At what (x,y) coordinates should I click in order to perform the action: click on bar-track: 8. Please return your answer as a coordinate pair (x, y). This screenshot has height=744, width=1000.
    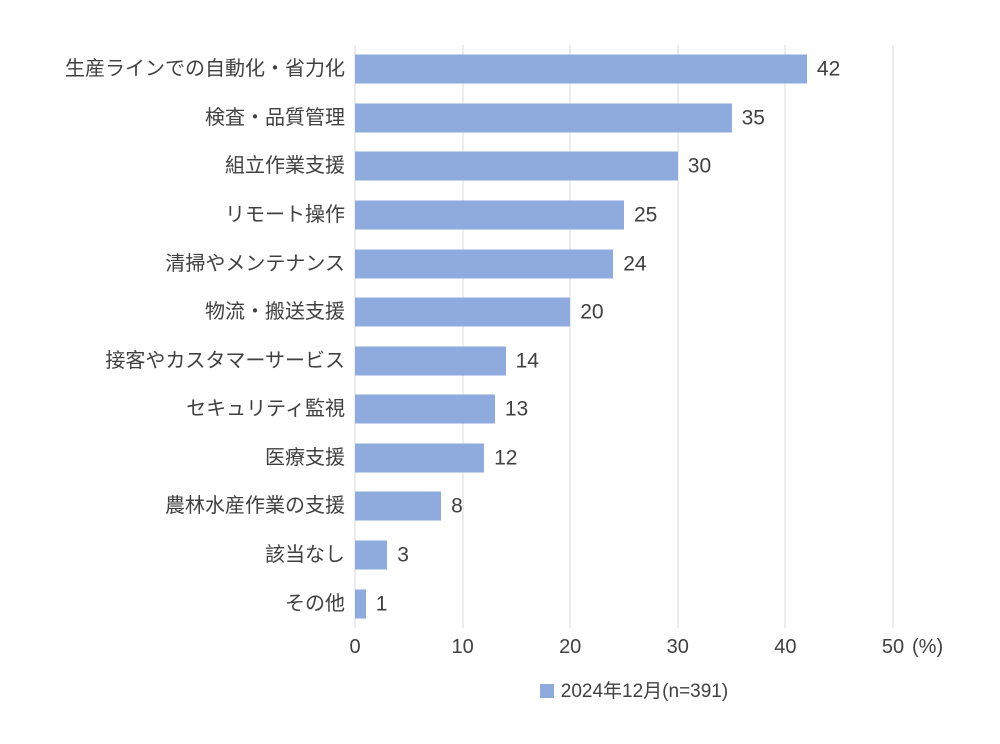
    Looking at the image, I should click on (624, 506).